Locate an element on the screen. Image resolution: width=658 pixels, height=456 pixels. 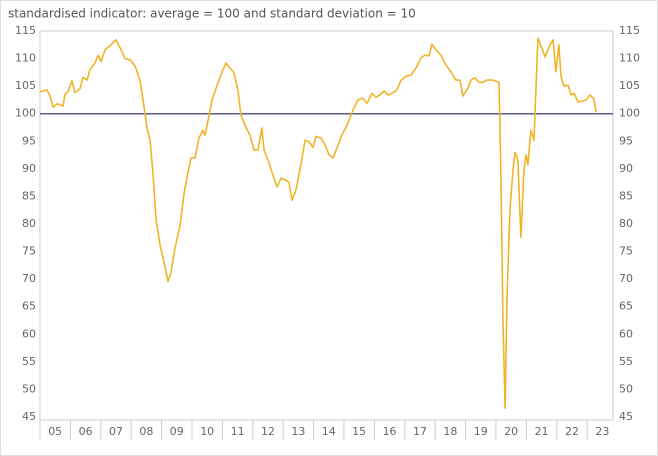
y2-tick-label: 60 is located at coordinates (626, 333).